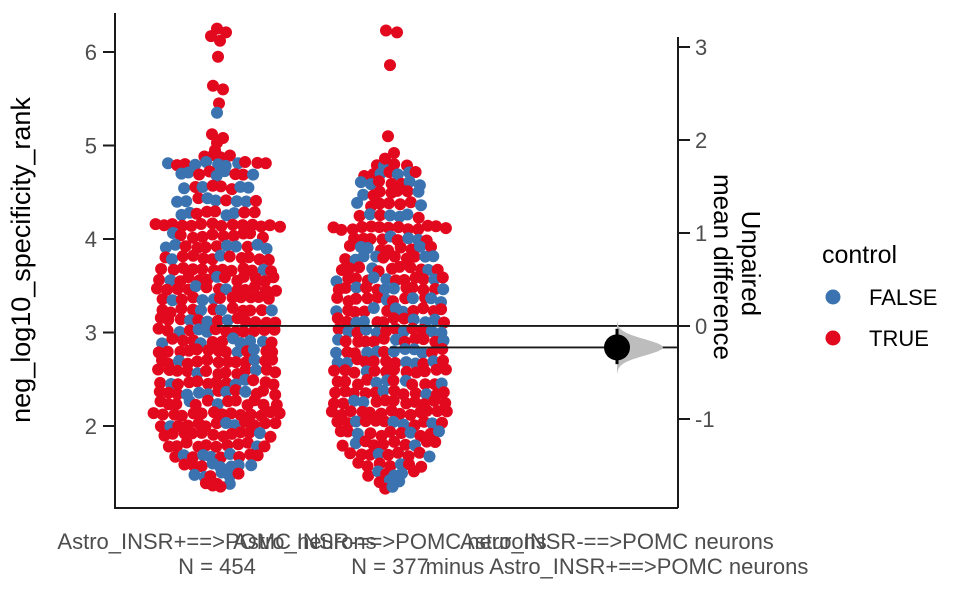 This screenshot has width=960, height=593. What do you see at coordinates (701, 47) in the screenshot?
I see `diff-tick-label: 3` at bounding box center [701, 47].